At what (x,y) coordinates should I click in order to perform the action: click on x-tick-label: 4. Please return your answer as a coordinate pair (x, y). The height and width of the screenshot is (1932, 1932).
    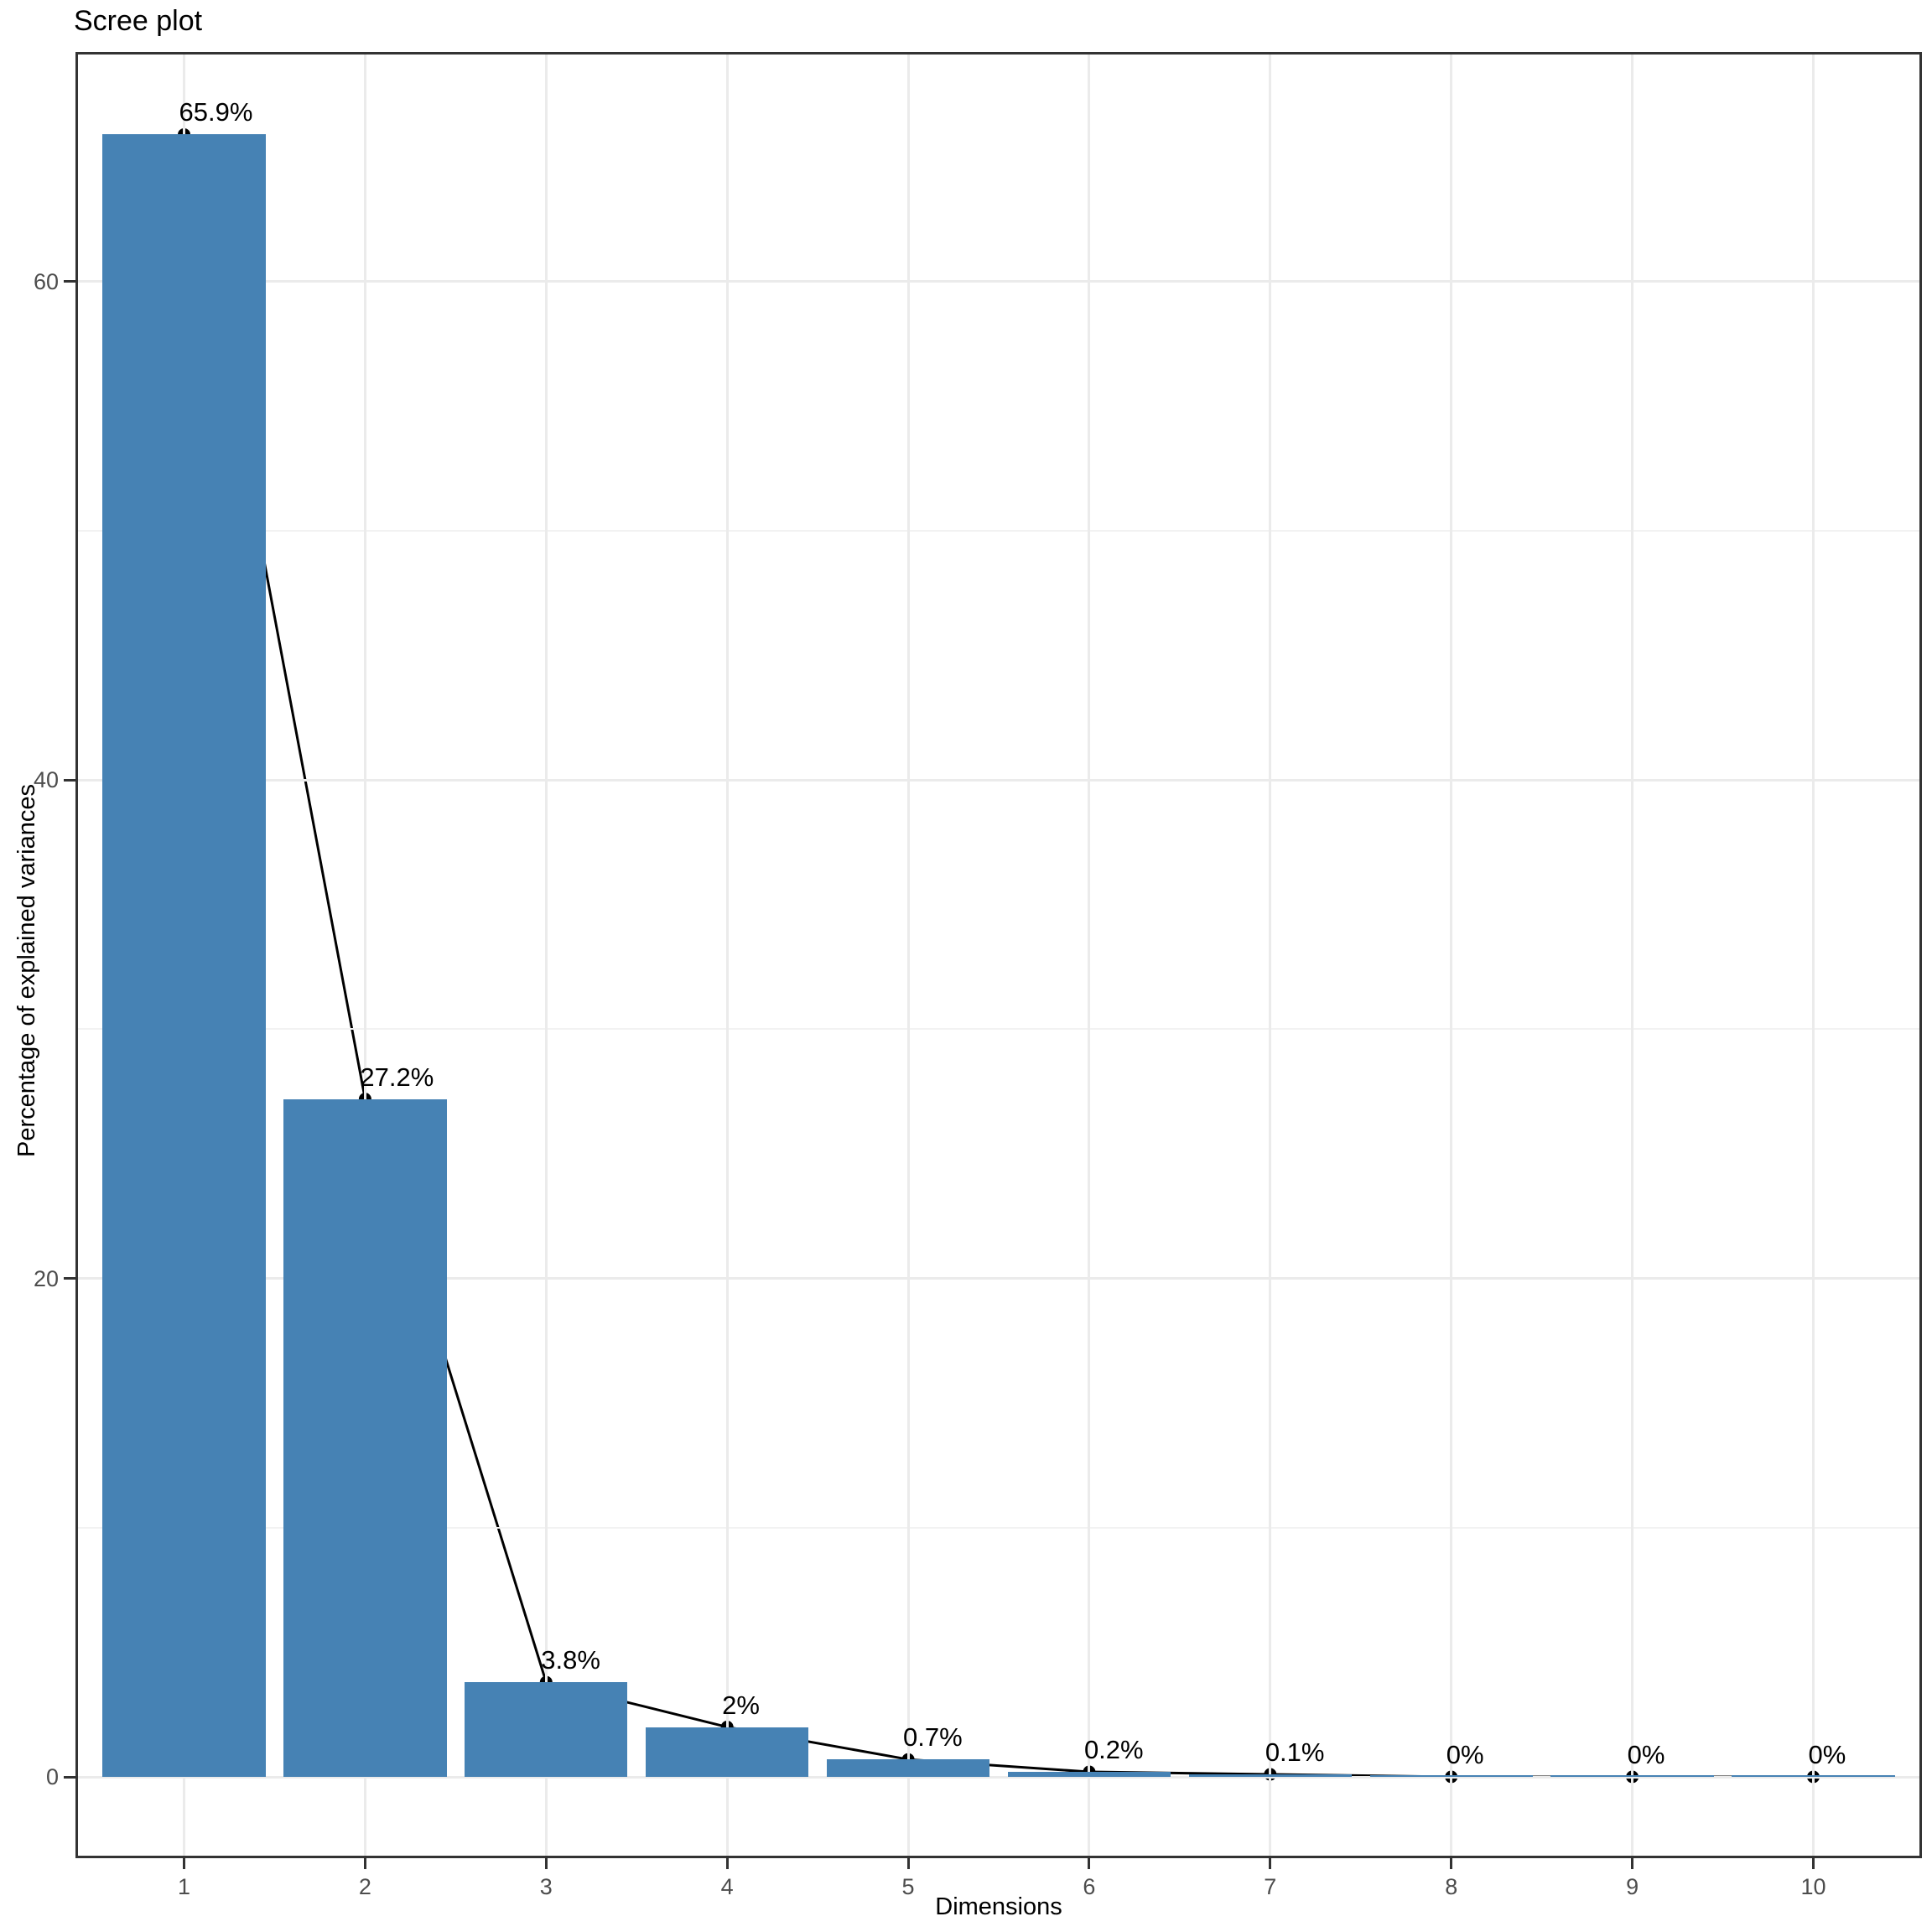
    Looking at the image, I should click on (727, 1886).